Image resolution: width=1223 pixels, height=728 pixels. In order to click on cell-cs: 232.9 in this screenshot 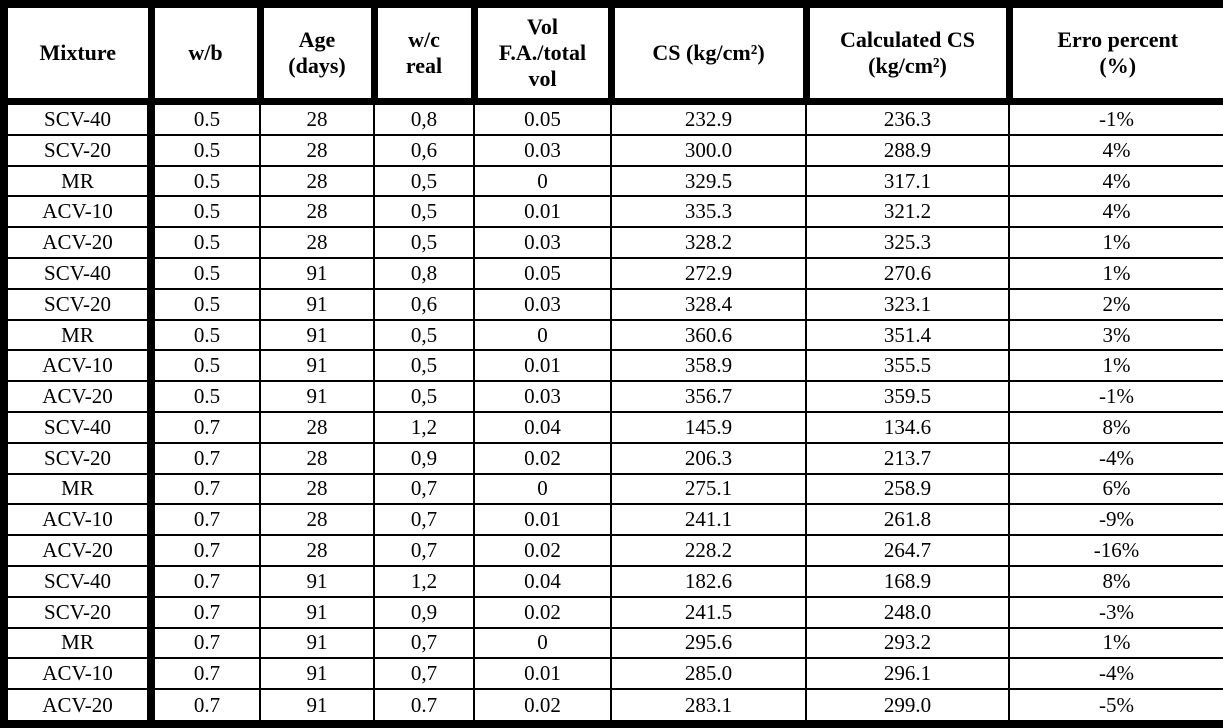, I will do `click(708, 118)`.